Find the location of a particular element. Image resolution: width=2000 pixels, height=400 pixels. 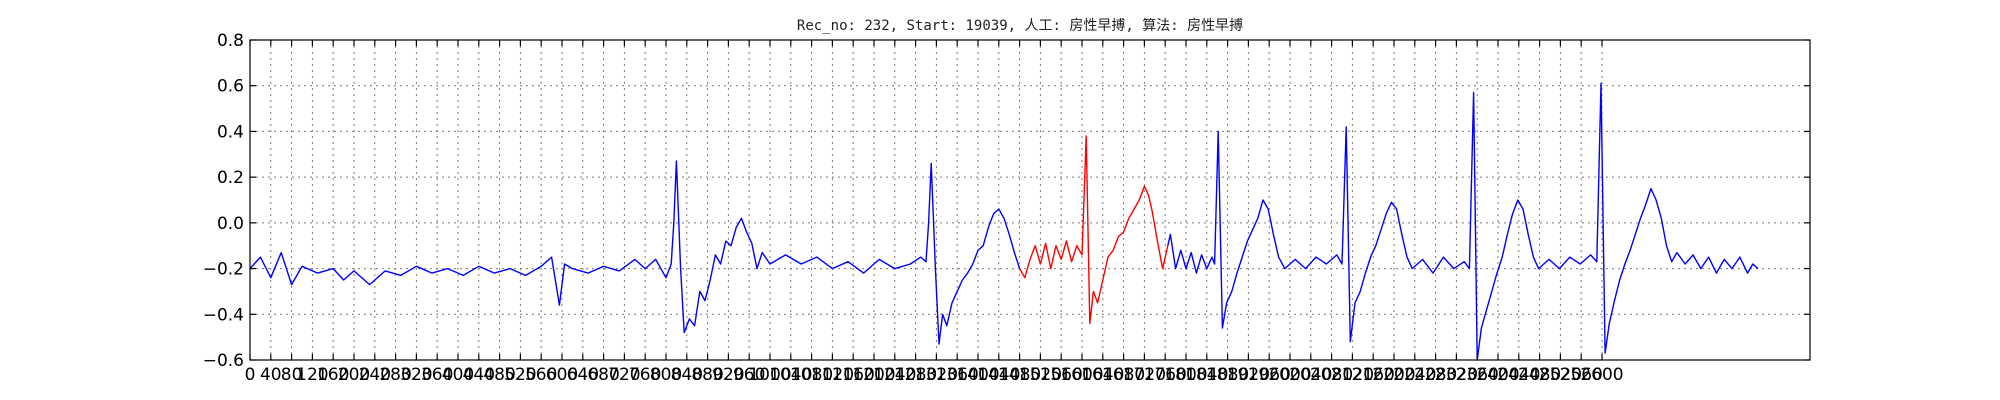

x-tick-label: 1320 is located at coordinates (936, 375).